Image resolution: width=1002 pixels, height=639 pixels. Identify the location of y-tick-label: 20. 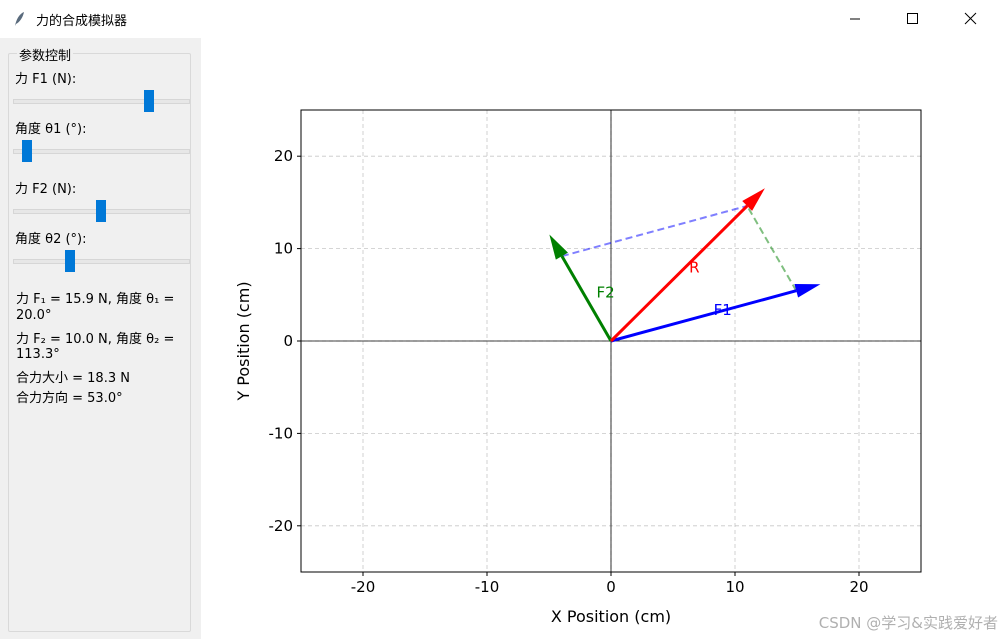
(283, 156).